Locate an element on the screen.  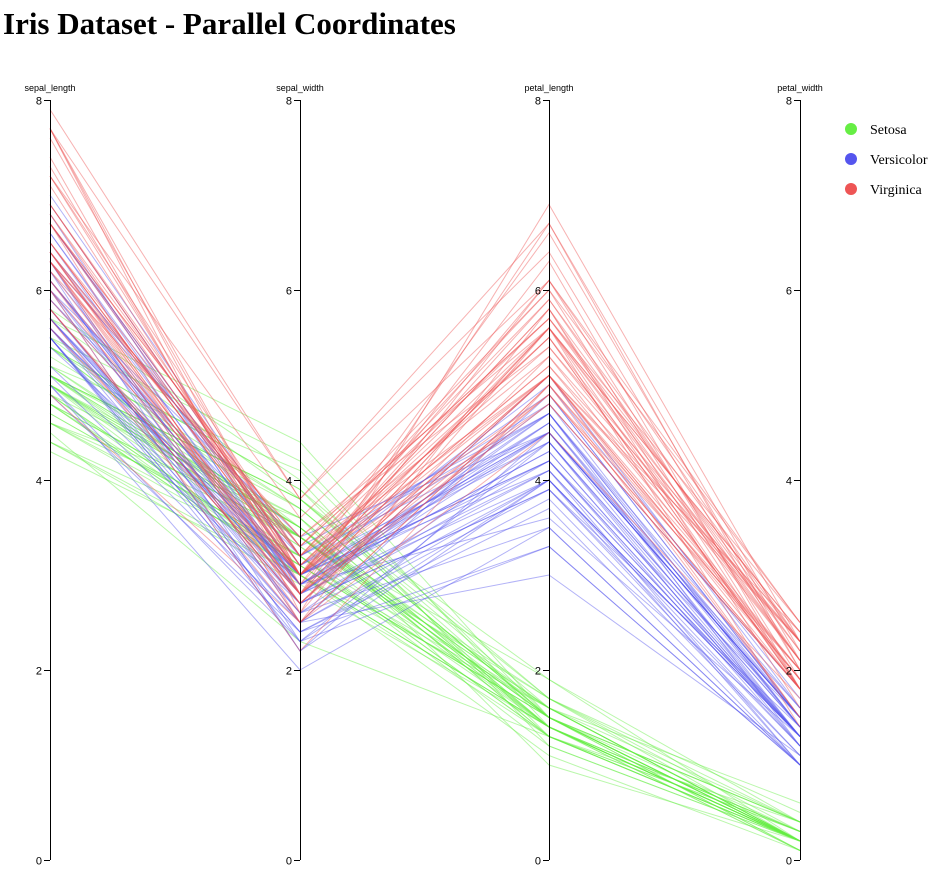
axis-title: petal_length is located at coordinates (548, 88).